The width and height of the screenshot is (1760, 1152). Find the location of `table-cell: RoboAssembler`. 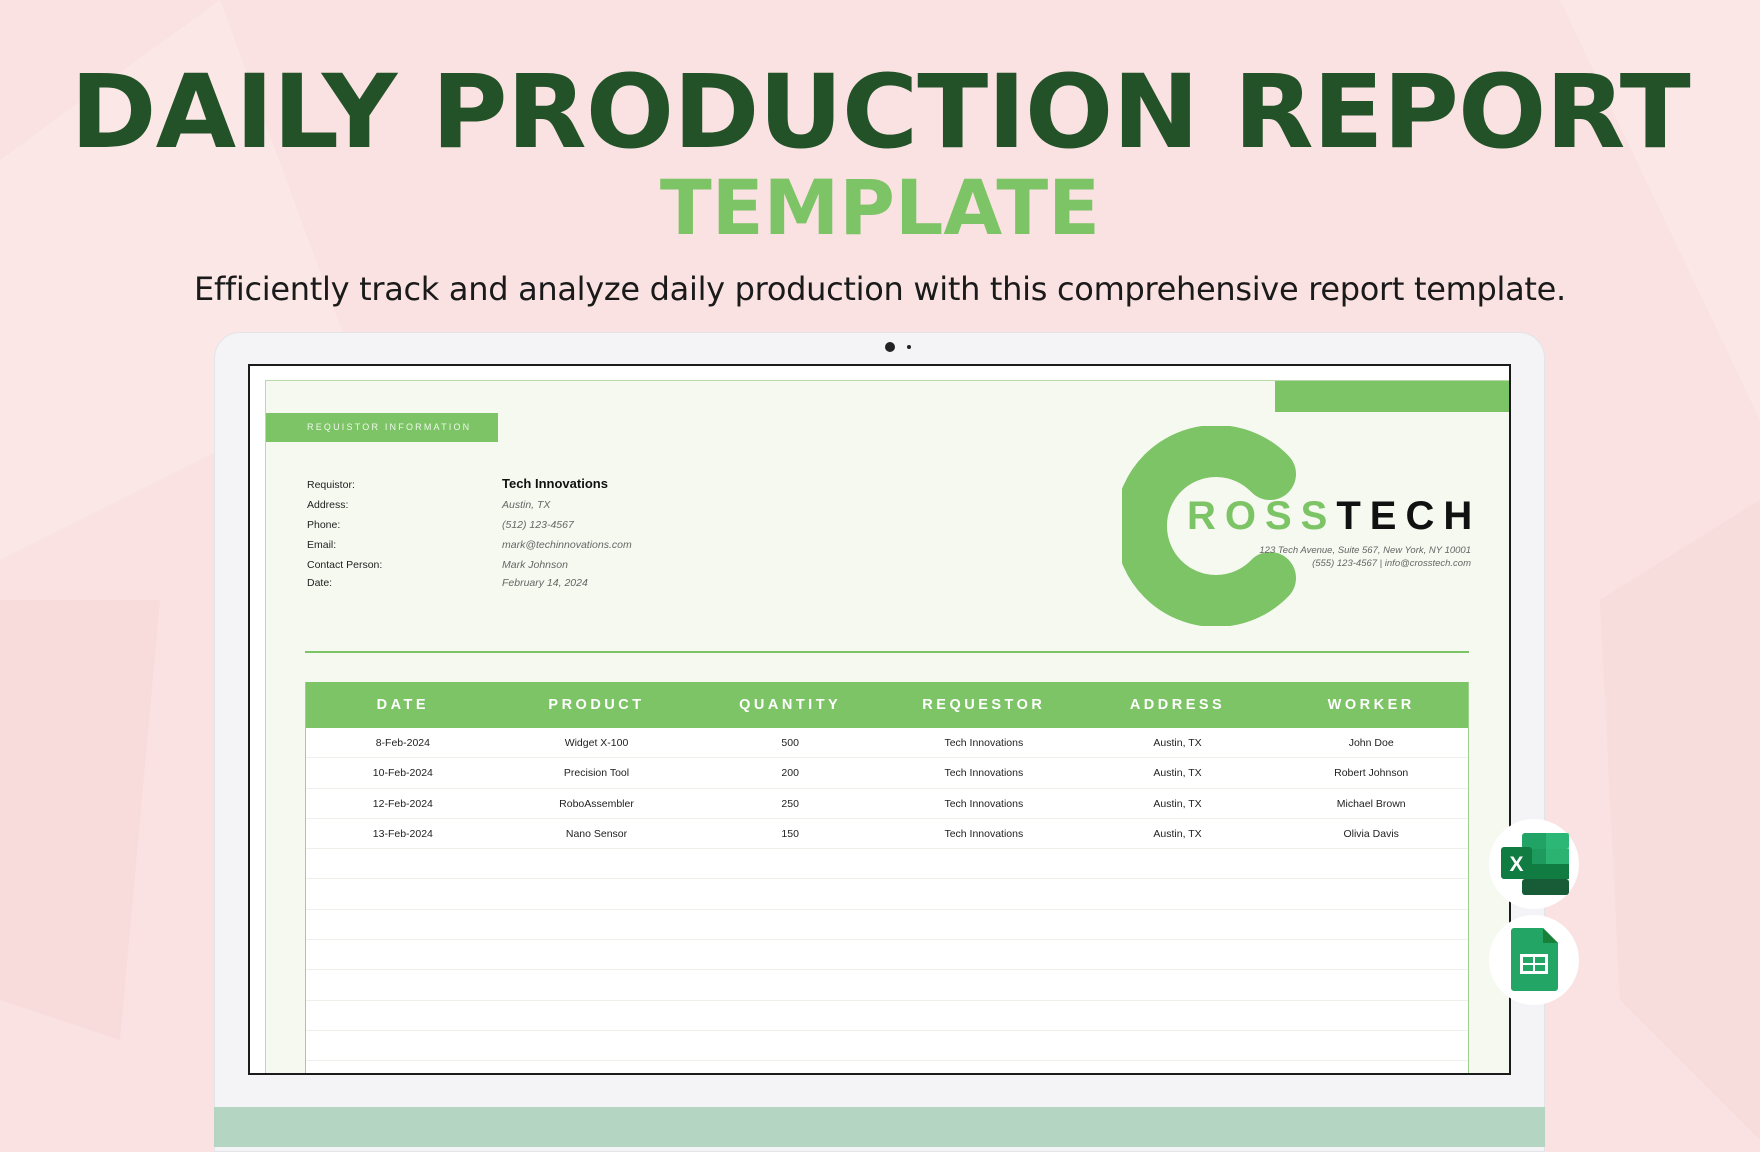

table-cell: RoboAssembler is located at coordinates (596, 803).